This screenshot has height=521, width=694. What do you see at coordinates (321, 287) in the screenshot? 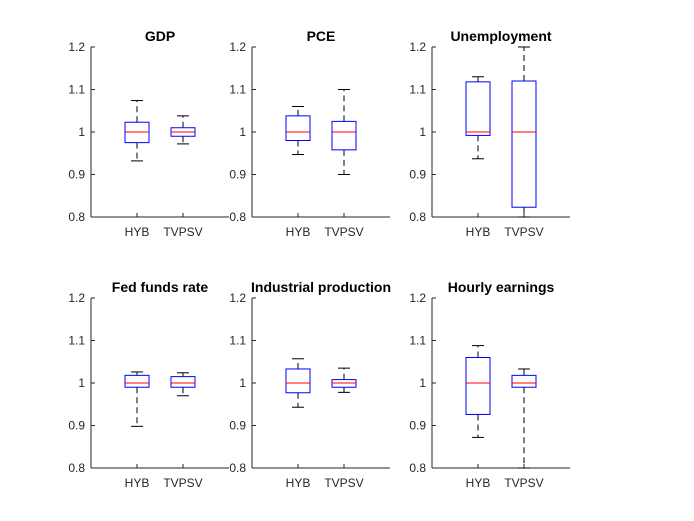
I see `panel-title: Industrial production` at bounding box center [321, 287].